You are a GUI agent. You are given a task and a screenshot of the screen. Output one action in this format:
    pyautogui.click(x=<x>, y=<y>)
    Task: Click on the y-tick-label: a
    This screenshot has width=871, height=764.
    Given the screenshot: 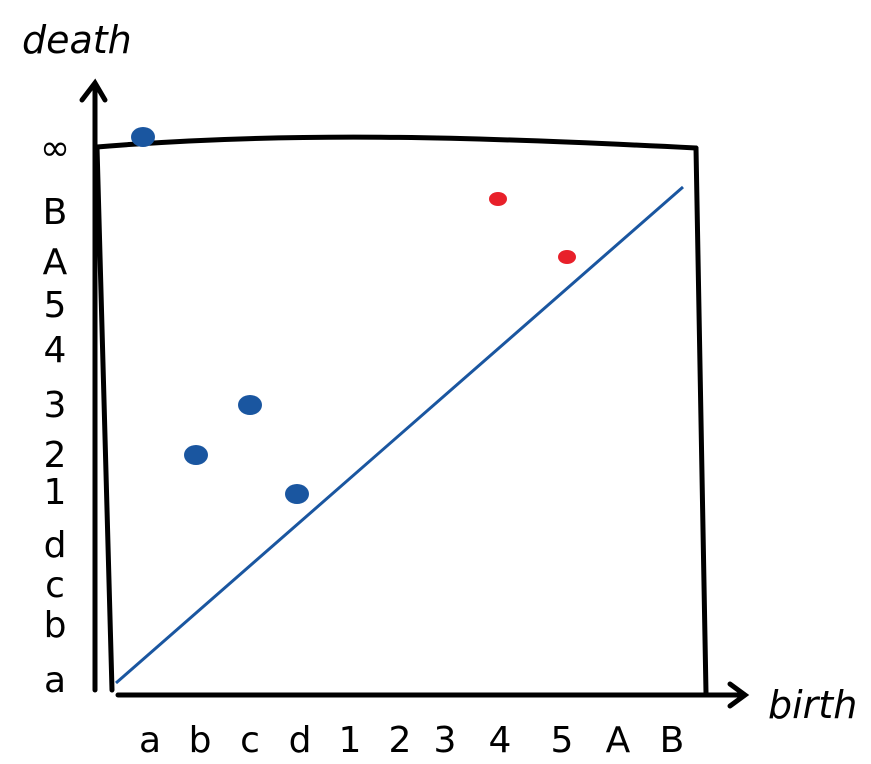 What is the action you would take?
    pyautogui.click(x=55, y=680)
    